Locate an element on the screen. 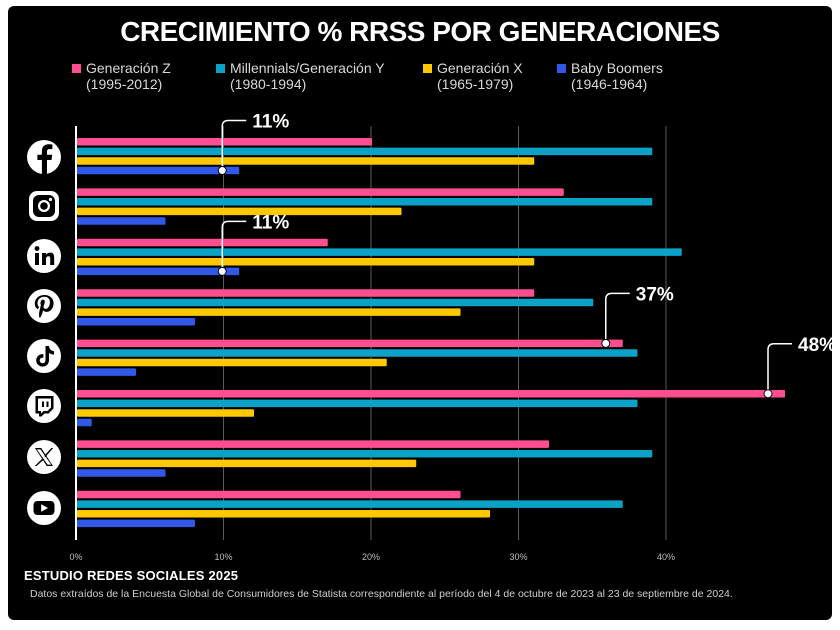 The image size is (840, 630). bar-facebook-s2 is located at coordinates (306, 161).